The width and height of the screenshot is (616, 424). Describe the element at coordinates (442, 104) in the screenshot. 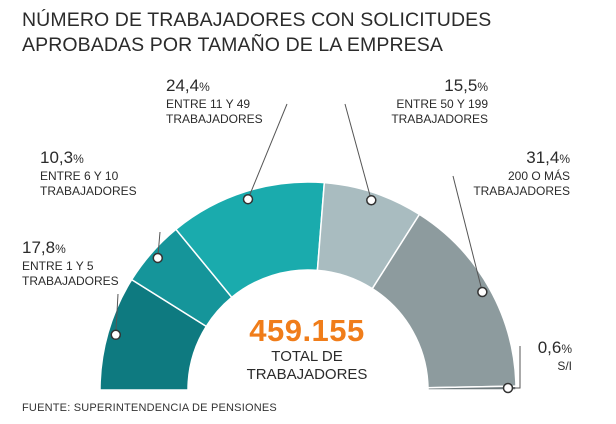

I see `slice-label-line1: ENTRE 50 Y 199` at that location.